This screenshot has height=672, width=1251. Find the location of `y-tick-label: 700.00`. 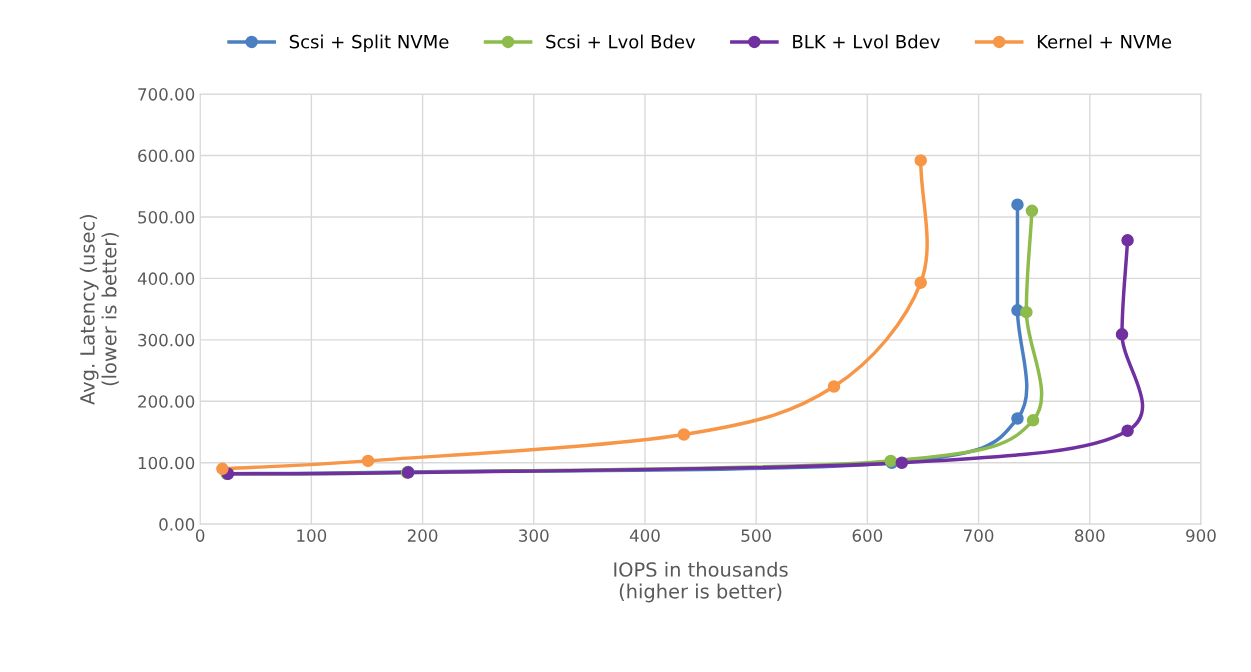

y-tick-label: 700.00 is located at coordinates (166, 94).